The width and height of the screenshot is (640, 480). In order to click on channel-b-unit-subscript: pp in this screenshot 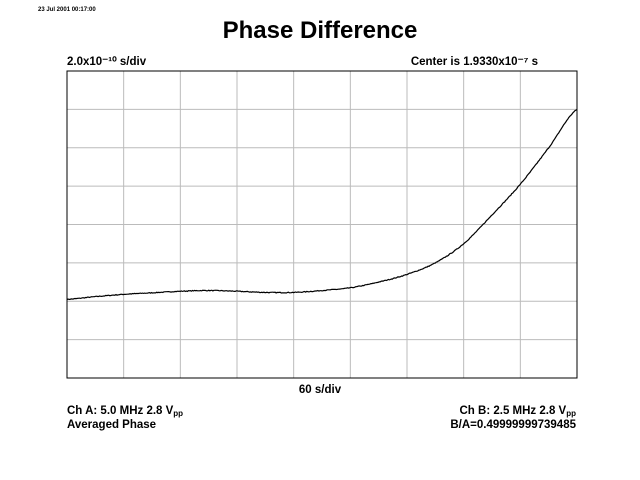, I will do `click(571, 413)`.